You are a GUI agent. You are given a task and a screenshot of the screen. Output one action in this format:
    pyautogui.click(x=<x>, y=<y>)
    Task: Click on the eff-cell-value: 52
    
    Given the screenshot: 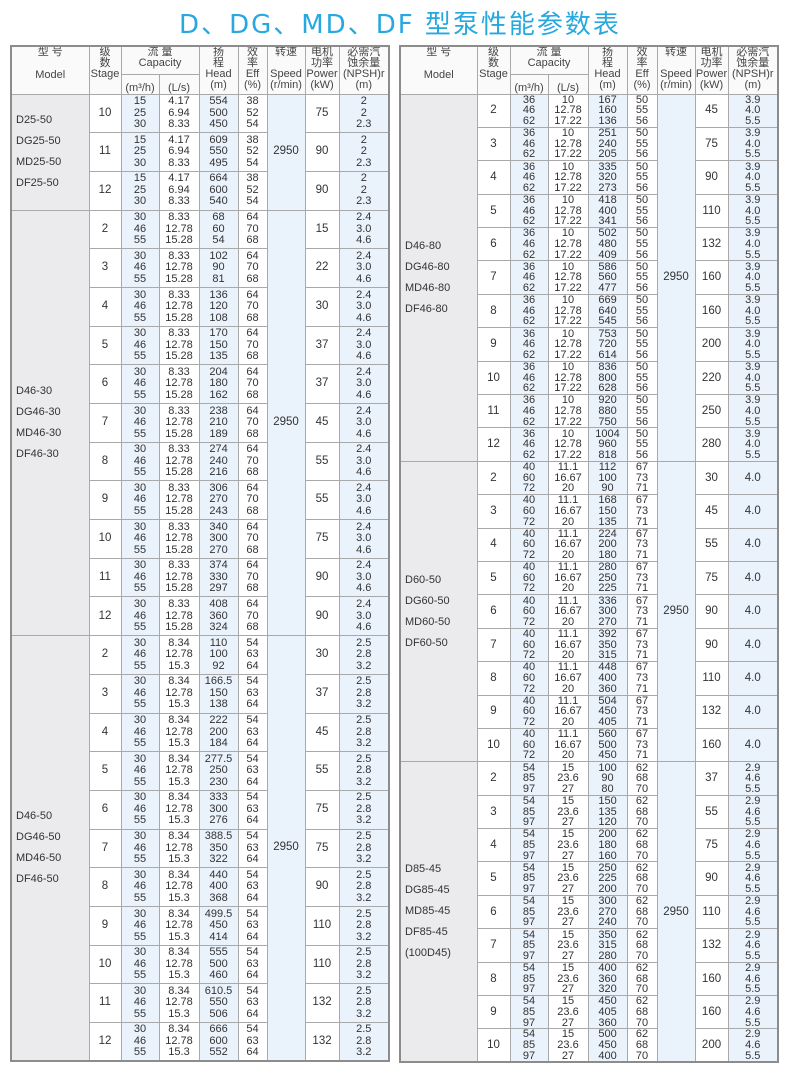 What is the action you would take?
    pyautogui.click(x=252, y=151)
    